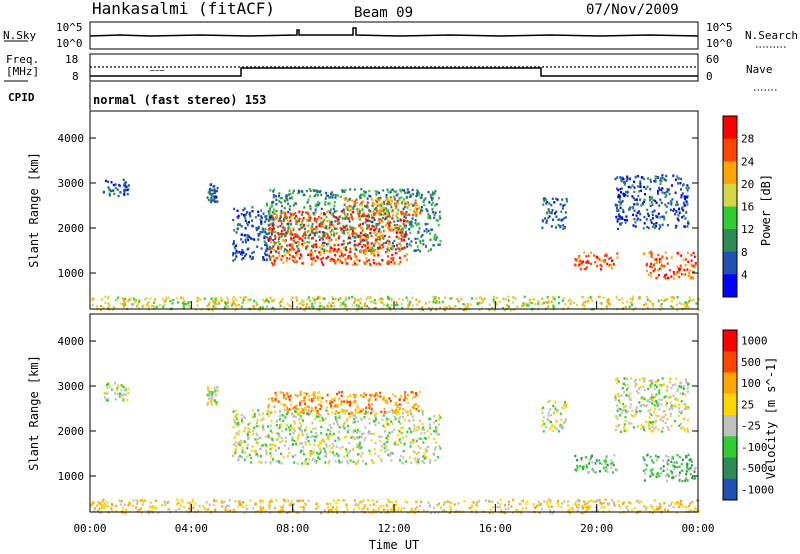 The width and height of the screenshot is (800, 554). I want to click on y-tick-label: 1000, so click(71, 273).